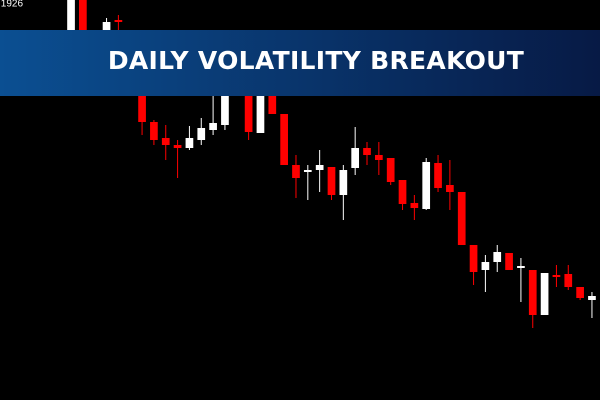 The width and height of the screenshot is (600, 400). Describe the element at coordinates (316, 60) in the screenshot. I see `chart-title: DAILY VOLATILITY BREAKOUT` at that location.